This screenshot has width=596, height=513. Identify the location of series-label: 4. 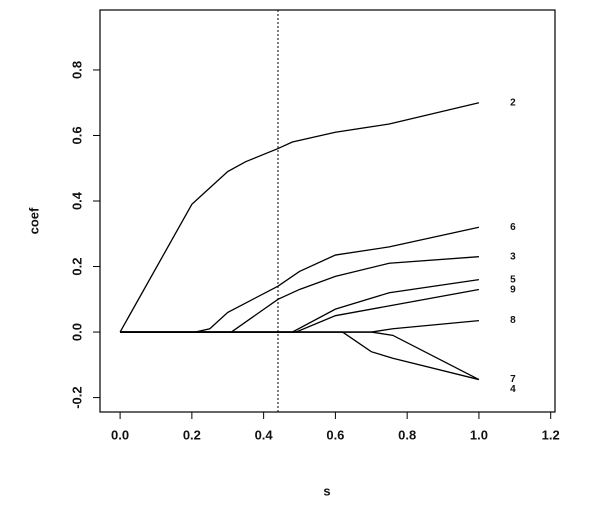
(513, 389).